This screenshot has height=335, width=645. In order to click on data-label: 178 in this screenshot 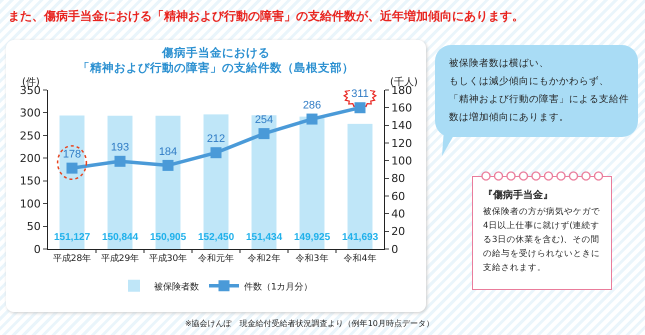, I will do `click(72, 154)`.